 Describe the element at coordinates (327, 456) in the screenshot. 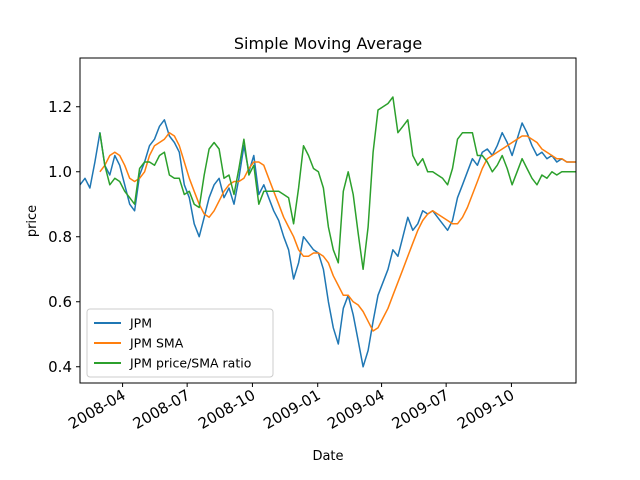

I see `x-axis-label: Date` at that location.